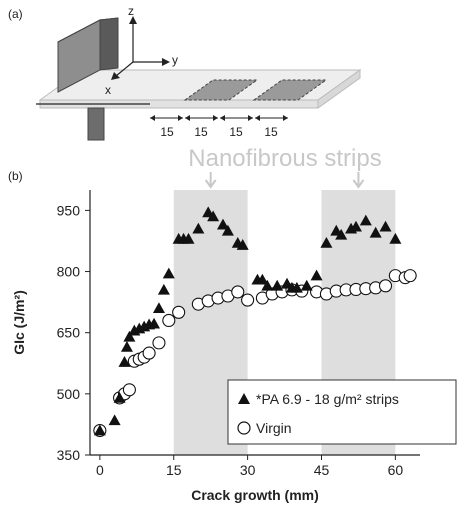 The image size is (474, 530). What do you see at coordinates (115, 76) in the screenshot?
I see `x-axis-head` at bounding box center [115, 76].